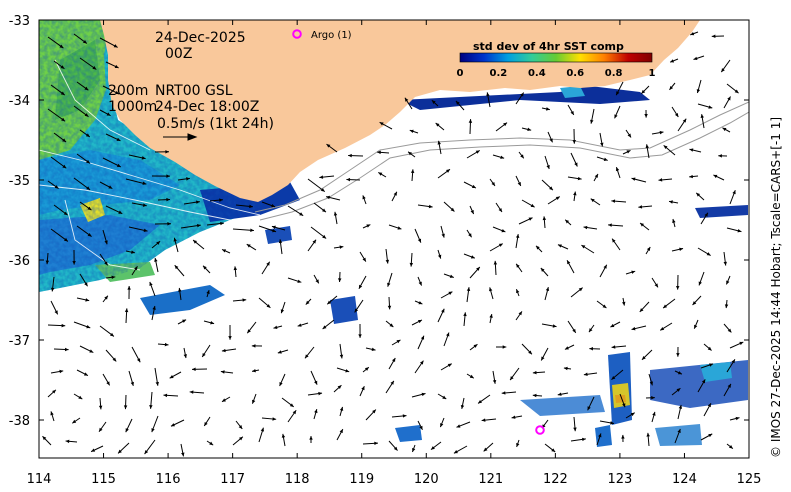 The height and width of the screenshot is (492, 791). I want to click on y-tick-label: -35, so click(19, 181).